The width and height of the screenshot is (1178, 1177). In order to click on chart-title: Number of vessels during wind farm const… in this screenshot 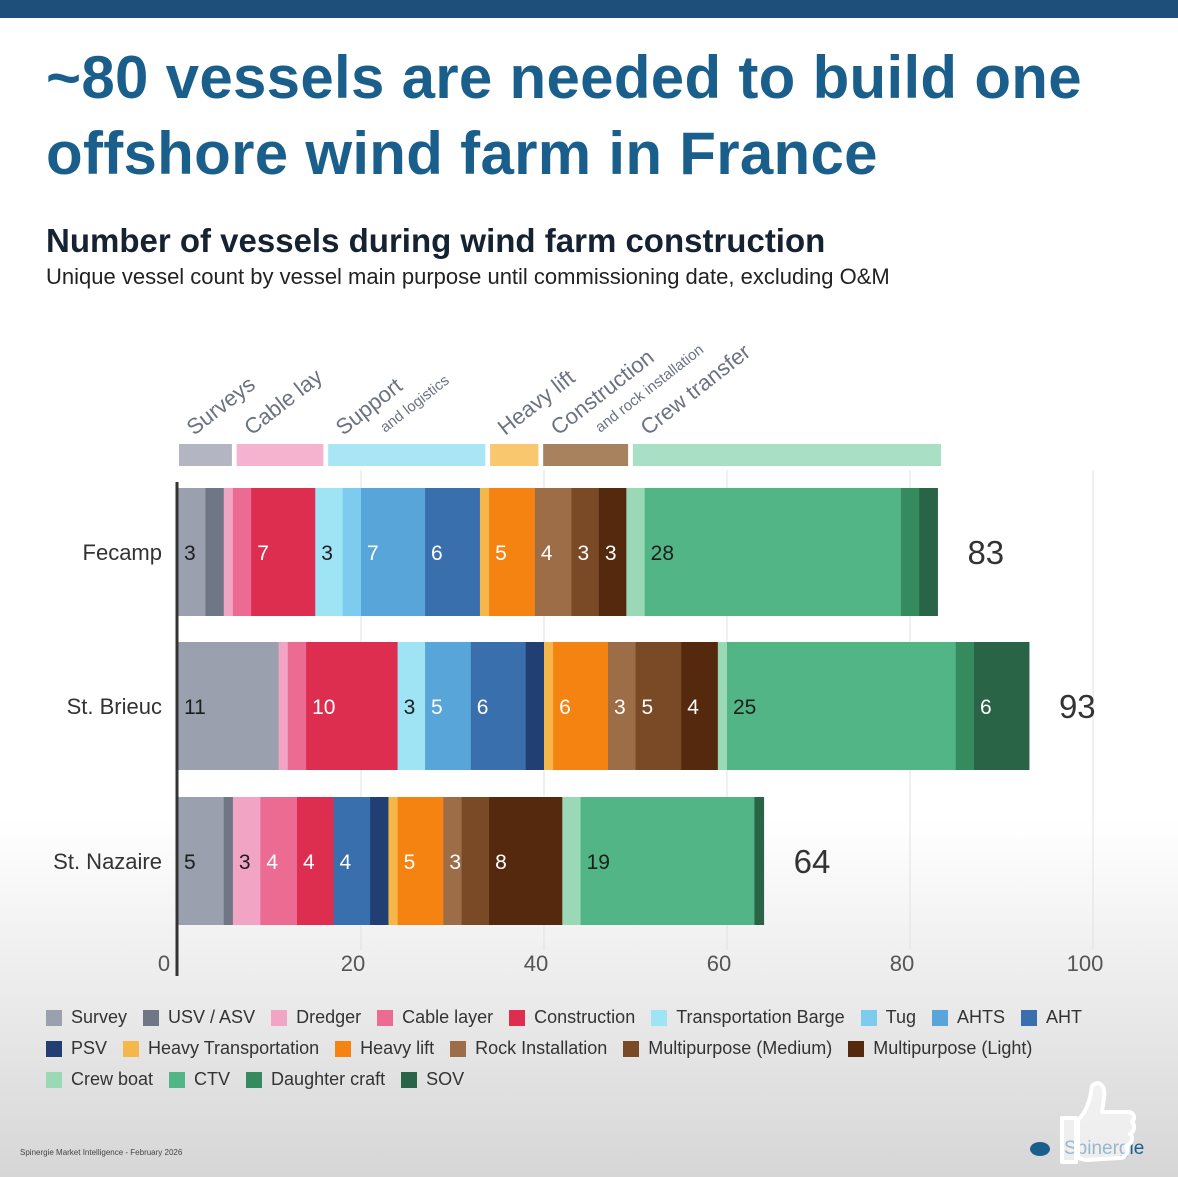, I will do `click(436, 240)`.